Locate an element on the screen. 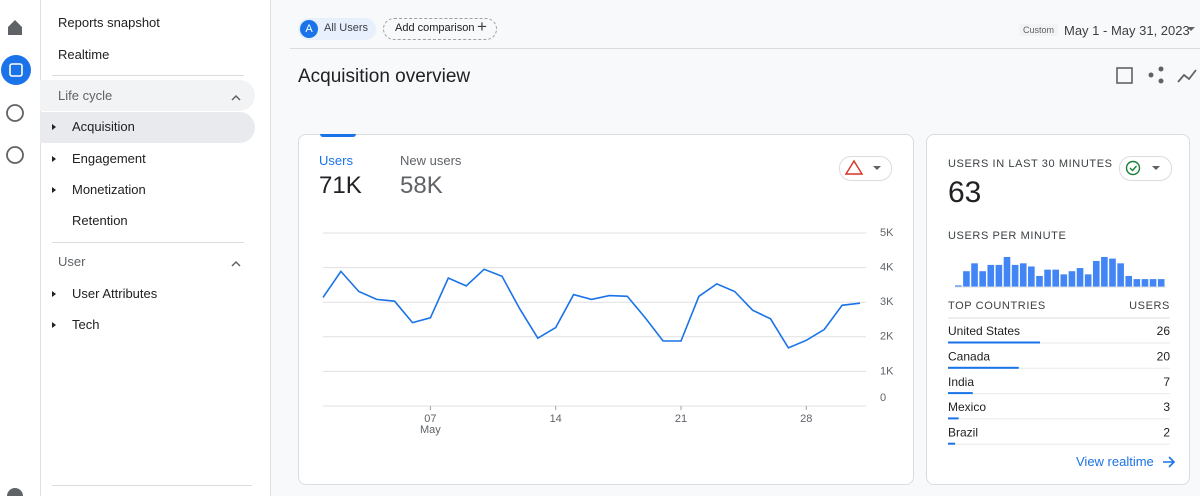 The height and width of the screenshot is (496, 1200). countries-header: TOP COUNTRIES is located at coordinates (997, 306).